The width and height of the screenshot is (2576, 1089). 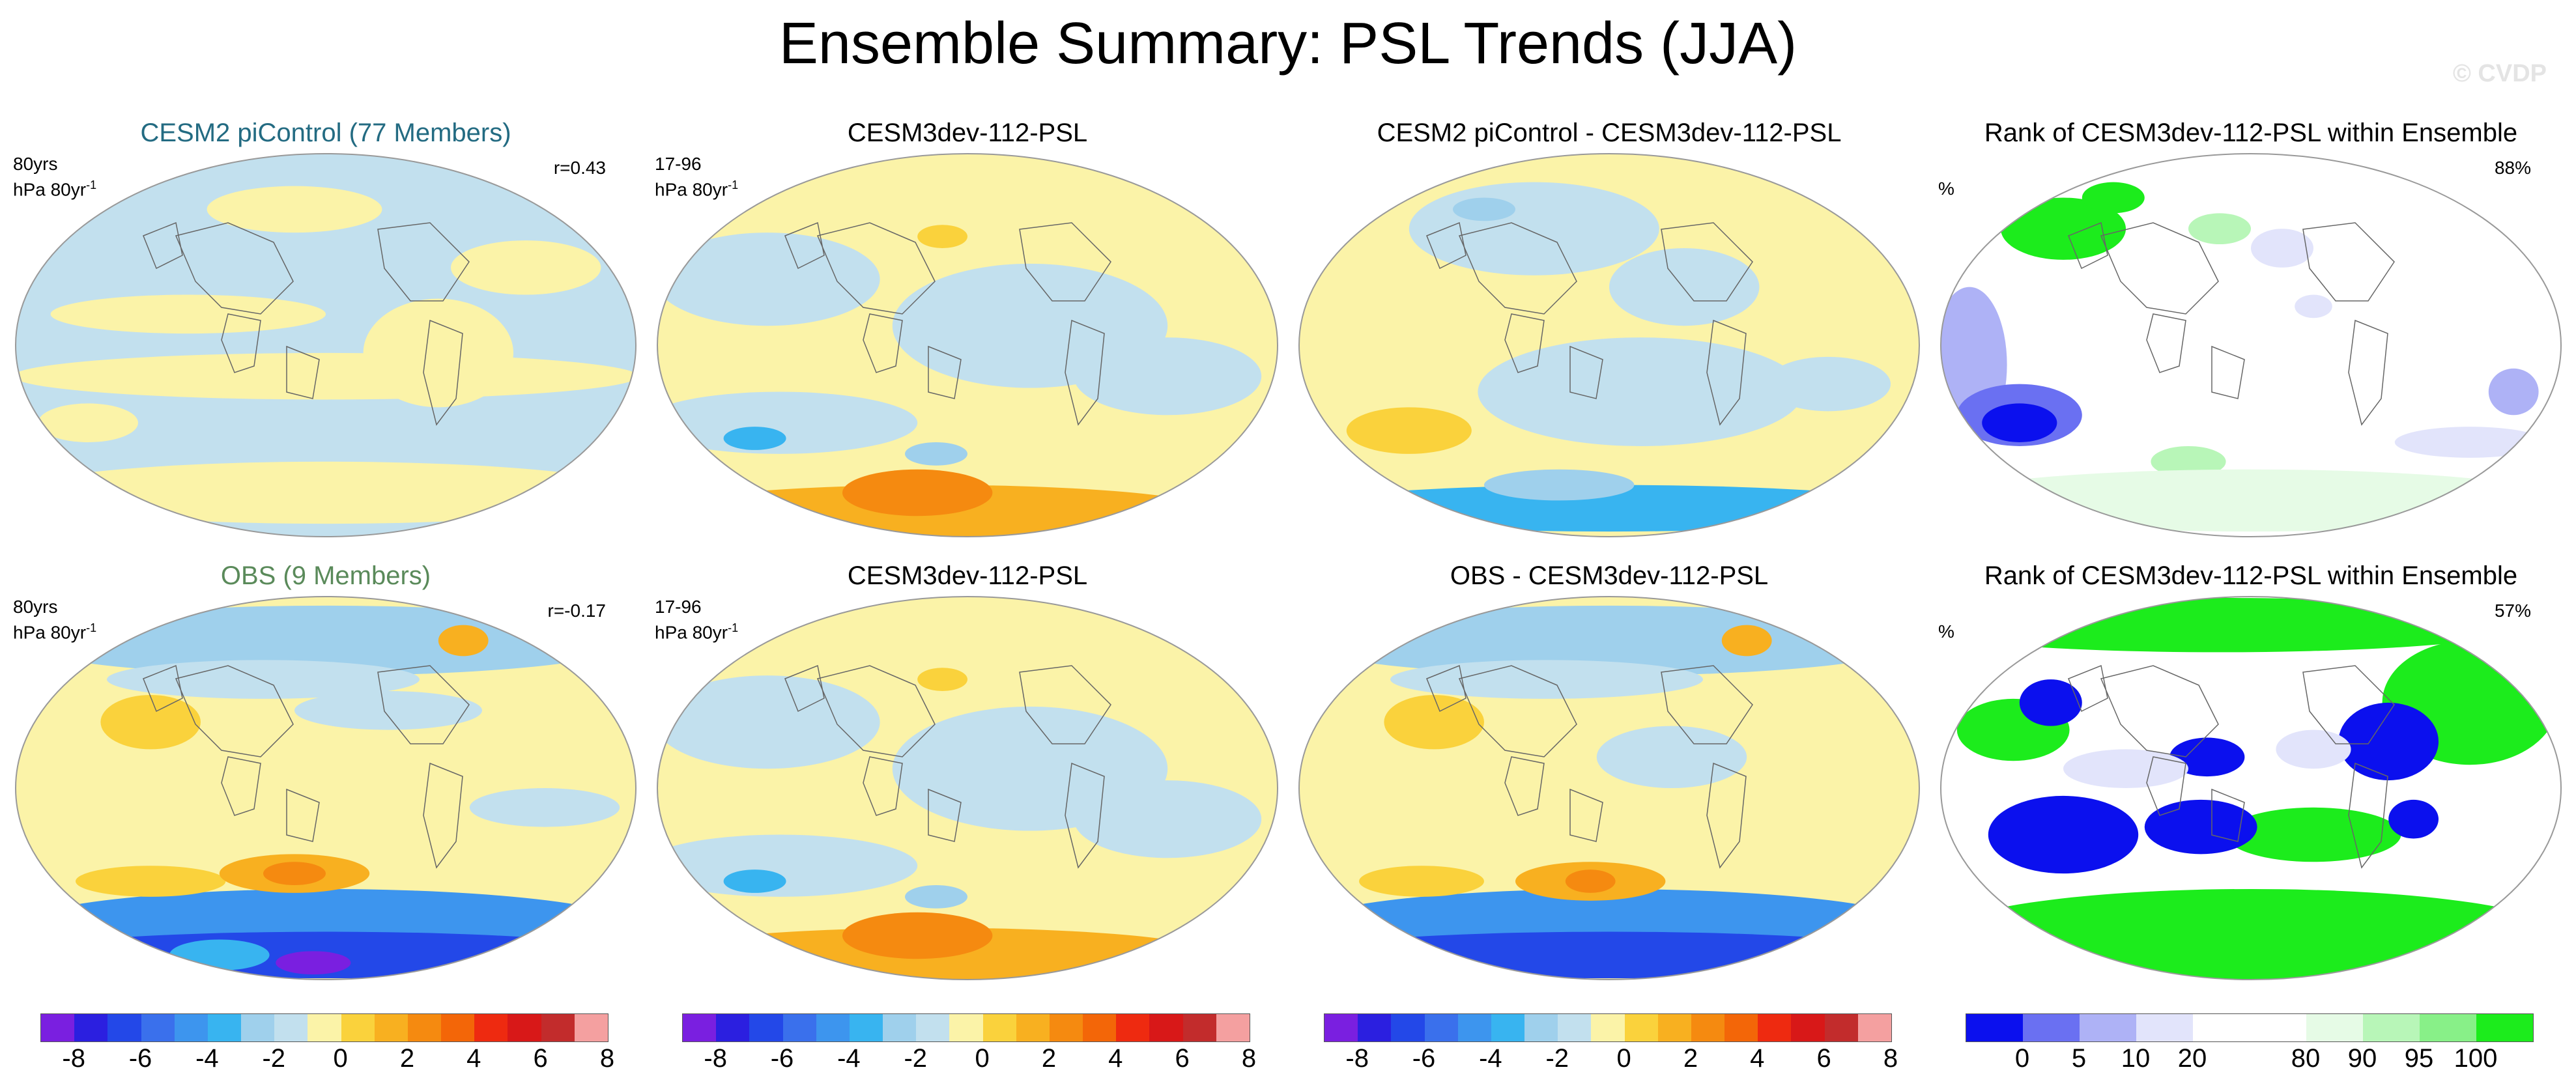 What do you see at coordinates (916, 1058) in the screenshot?
I see `colorbar-tick-label: -2` at bounding box center [916, 1058].